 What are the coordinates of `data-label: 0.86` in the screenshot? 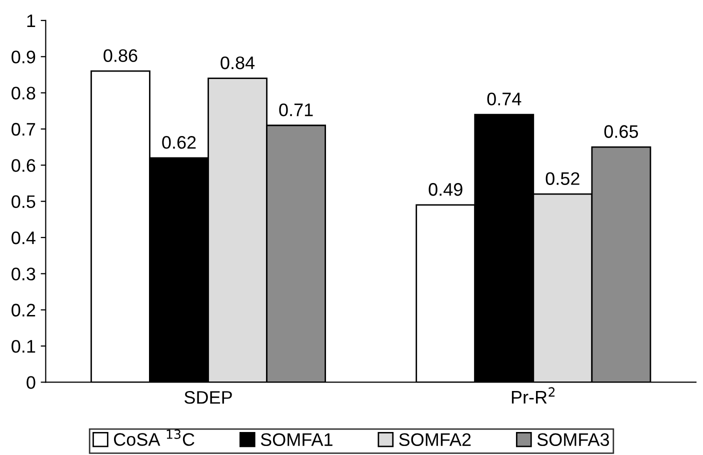 It's located at (121, 55).